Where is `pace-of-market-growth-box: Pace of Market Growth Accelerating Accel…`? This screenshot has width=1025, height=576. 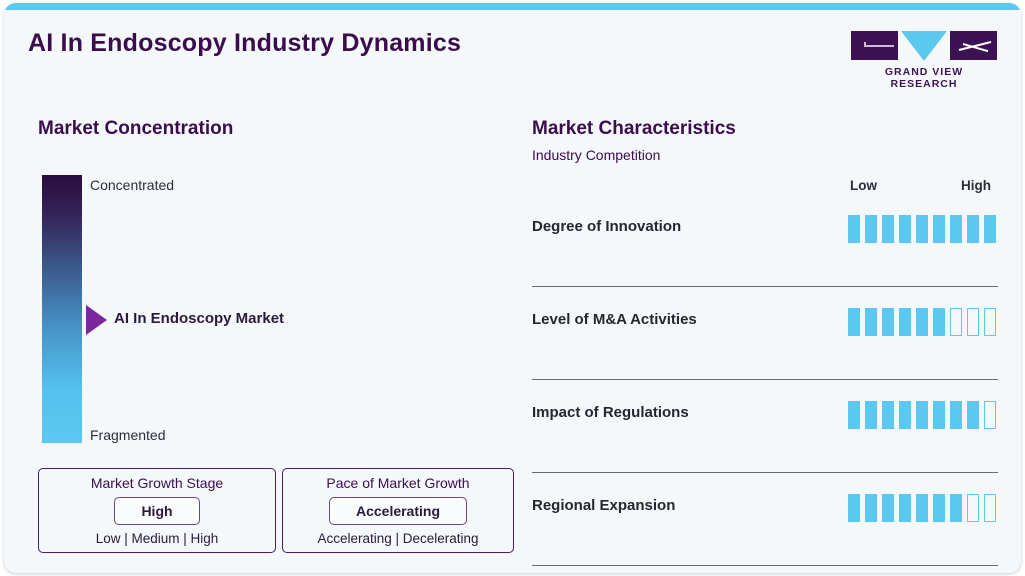
pace-of-market-growth-box: Pace of Market Growth Accelerating Accel… is located at coordinates (398, 510).